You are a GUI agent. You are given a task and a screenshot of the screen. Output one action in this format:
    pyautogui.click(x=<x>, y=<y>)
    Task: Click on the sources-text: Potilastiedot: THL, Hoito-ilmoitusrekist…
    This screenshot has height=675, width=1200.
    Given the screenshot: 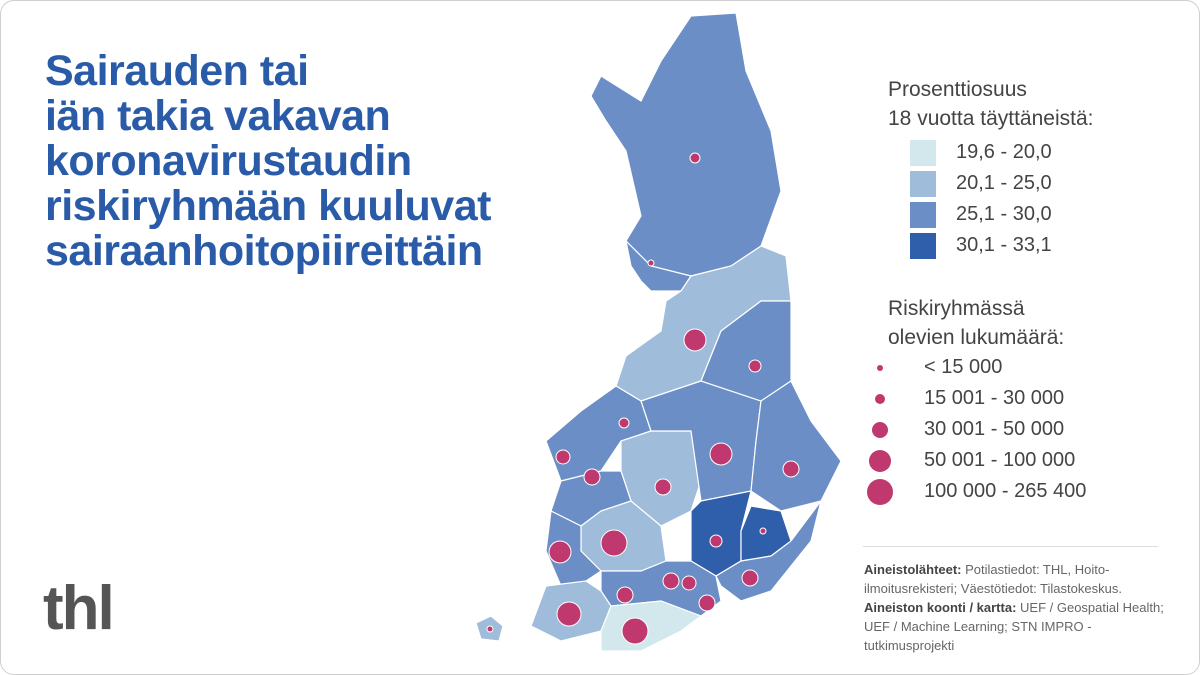 What is the action you would take?
    pyautogui.click(x=993, y=579)
    